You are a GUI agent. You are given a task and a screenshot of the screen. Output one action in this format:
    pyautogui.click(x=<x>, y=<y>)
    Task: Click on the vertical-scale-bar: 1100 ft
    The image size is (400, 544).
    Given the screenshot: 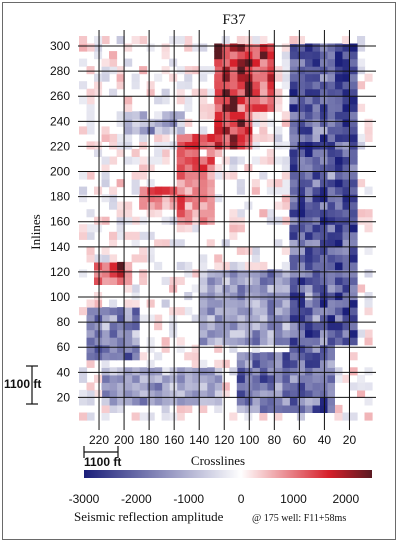 What is the action you would take?
    pyautogui.click(x=22, y=385)
    